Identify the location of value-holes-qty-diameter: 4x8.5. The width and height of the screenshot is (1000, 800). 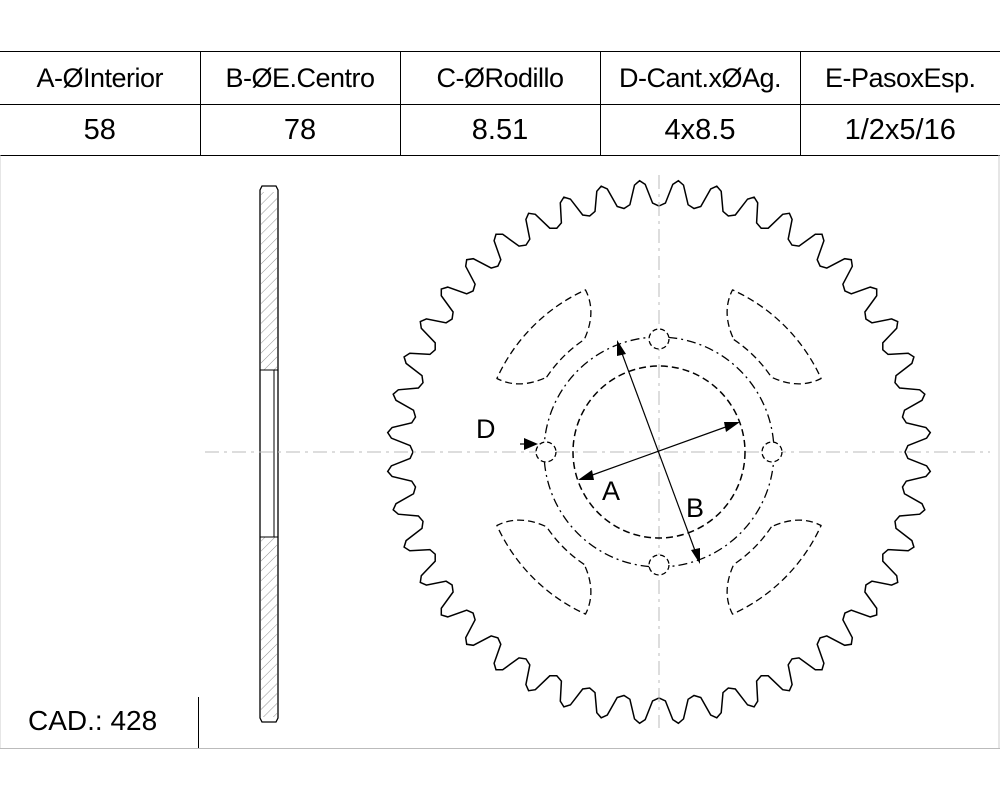
(700, 130).